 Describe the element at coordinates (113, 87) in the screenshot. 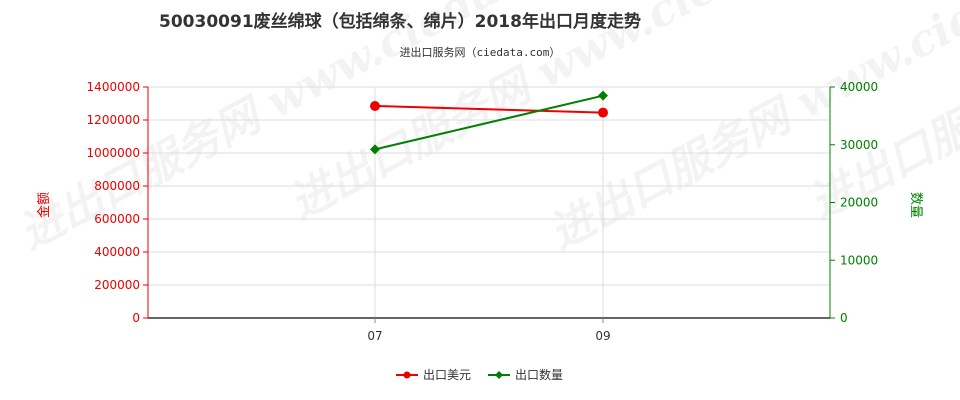

I see `left-tick-label: 1400000` at that location.